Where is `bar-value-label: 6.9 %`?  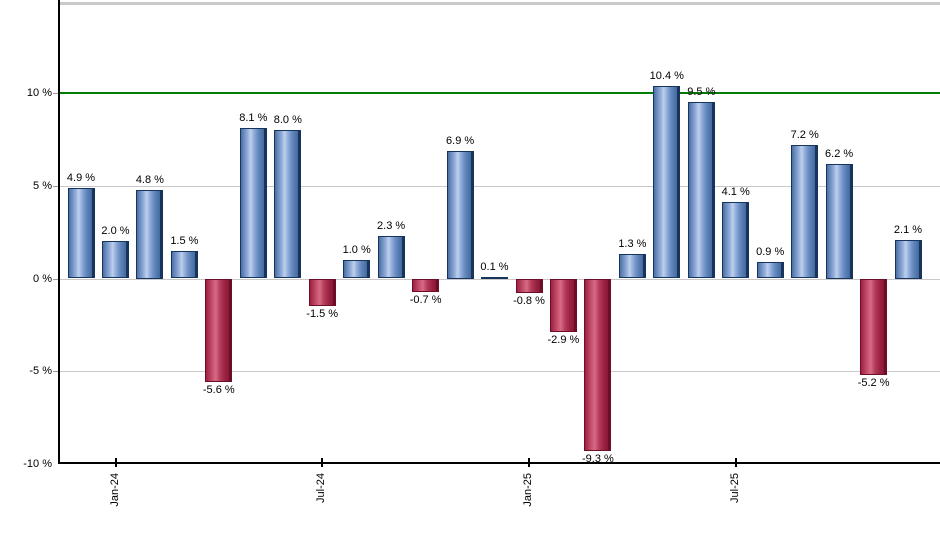 bar-value-label: 6.9 % is located at coordinates (460, 140).